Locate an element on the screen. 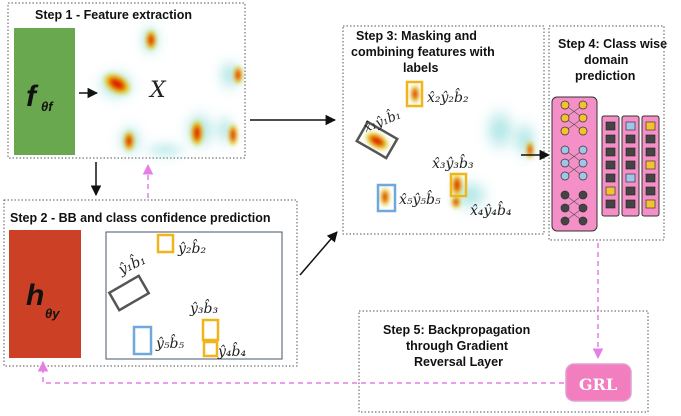 This screenshot has width=681, height=416. step5-title-line2: through Gradient is located at coordinates (457, 346).